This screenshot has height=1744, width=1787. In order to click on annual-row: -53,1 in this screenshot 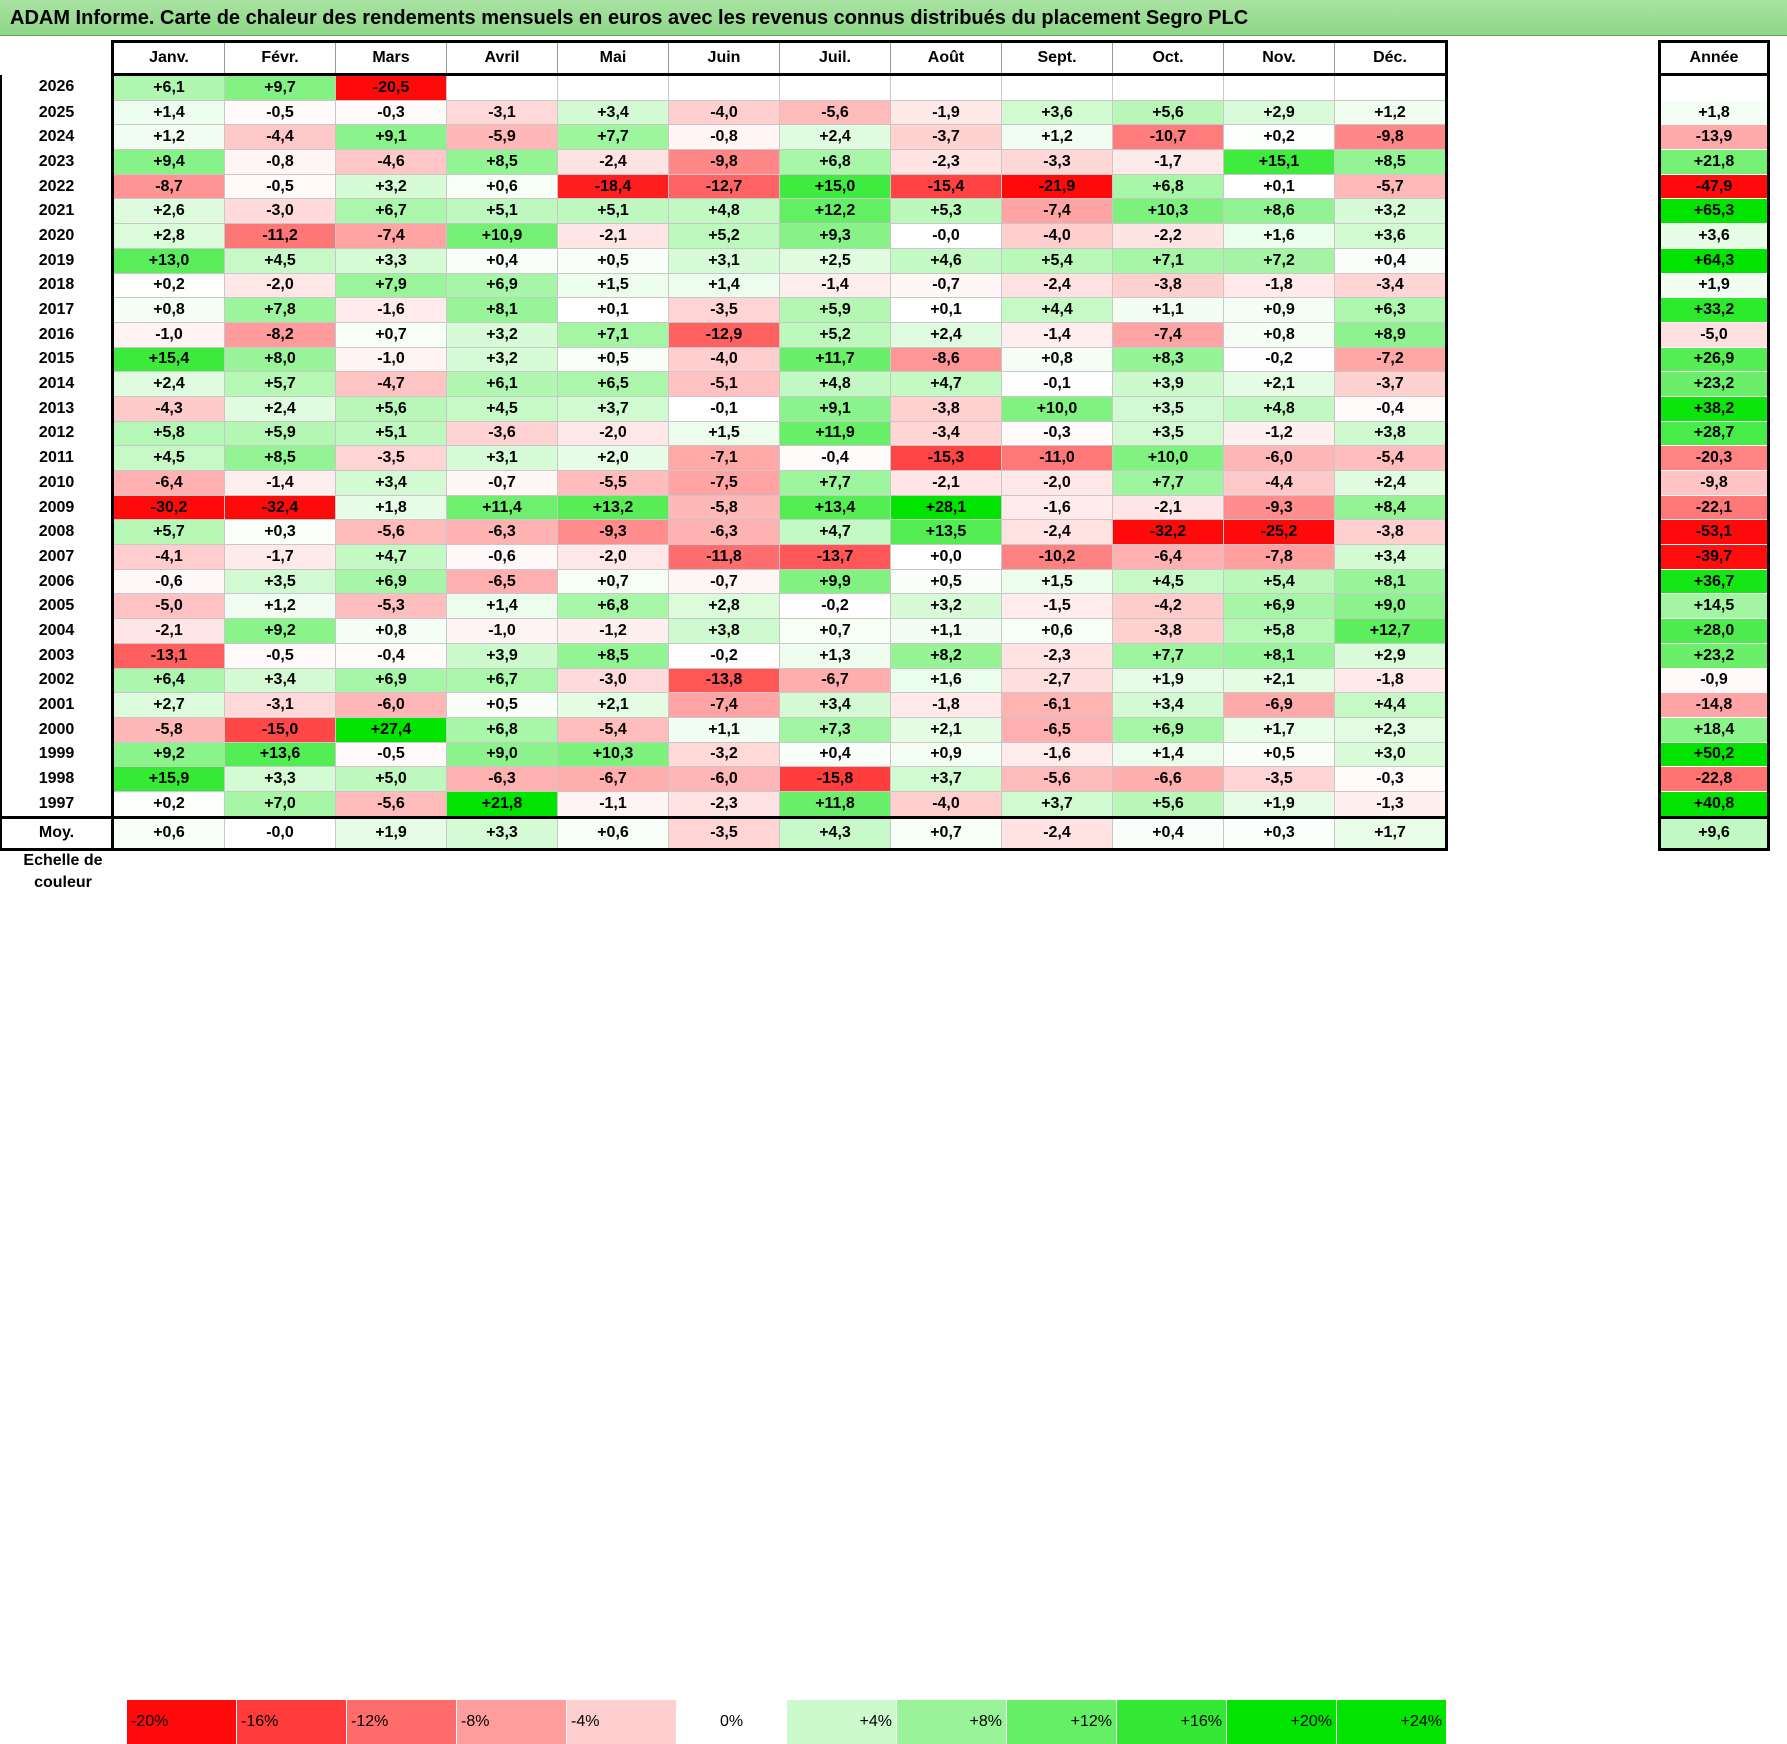, I will do `click(1714, 532)`.